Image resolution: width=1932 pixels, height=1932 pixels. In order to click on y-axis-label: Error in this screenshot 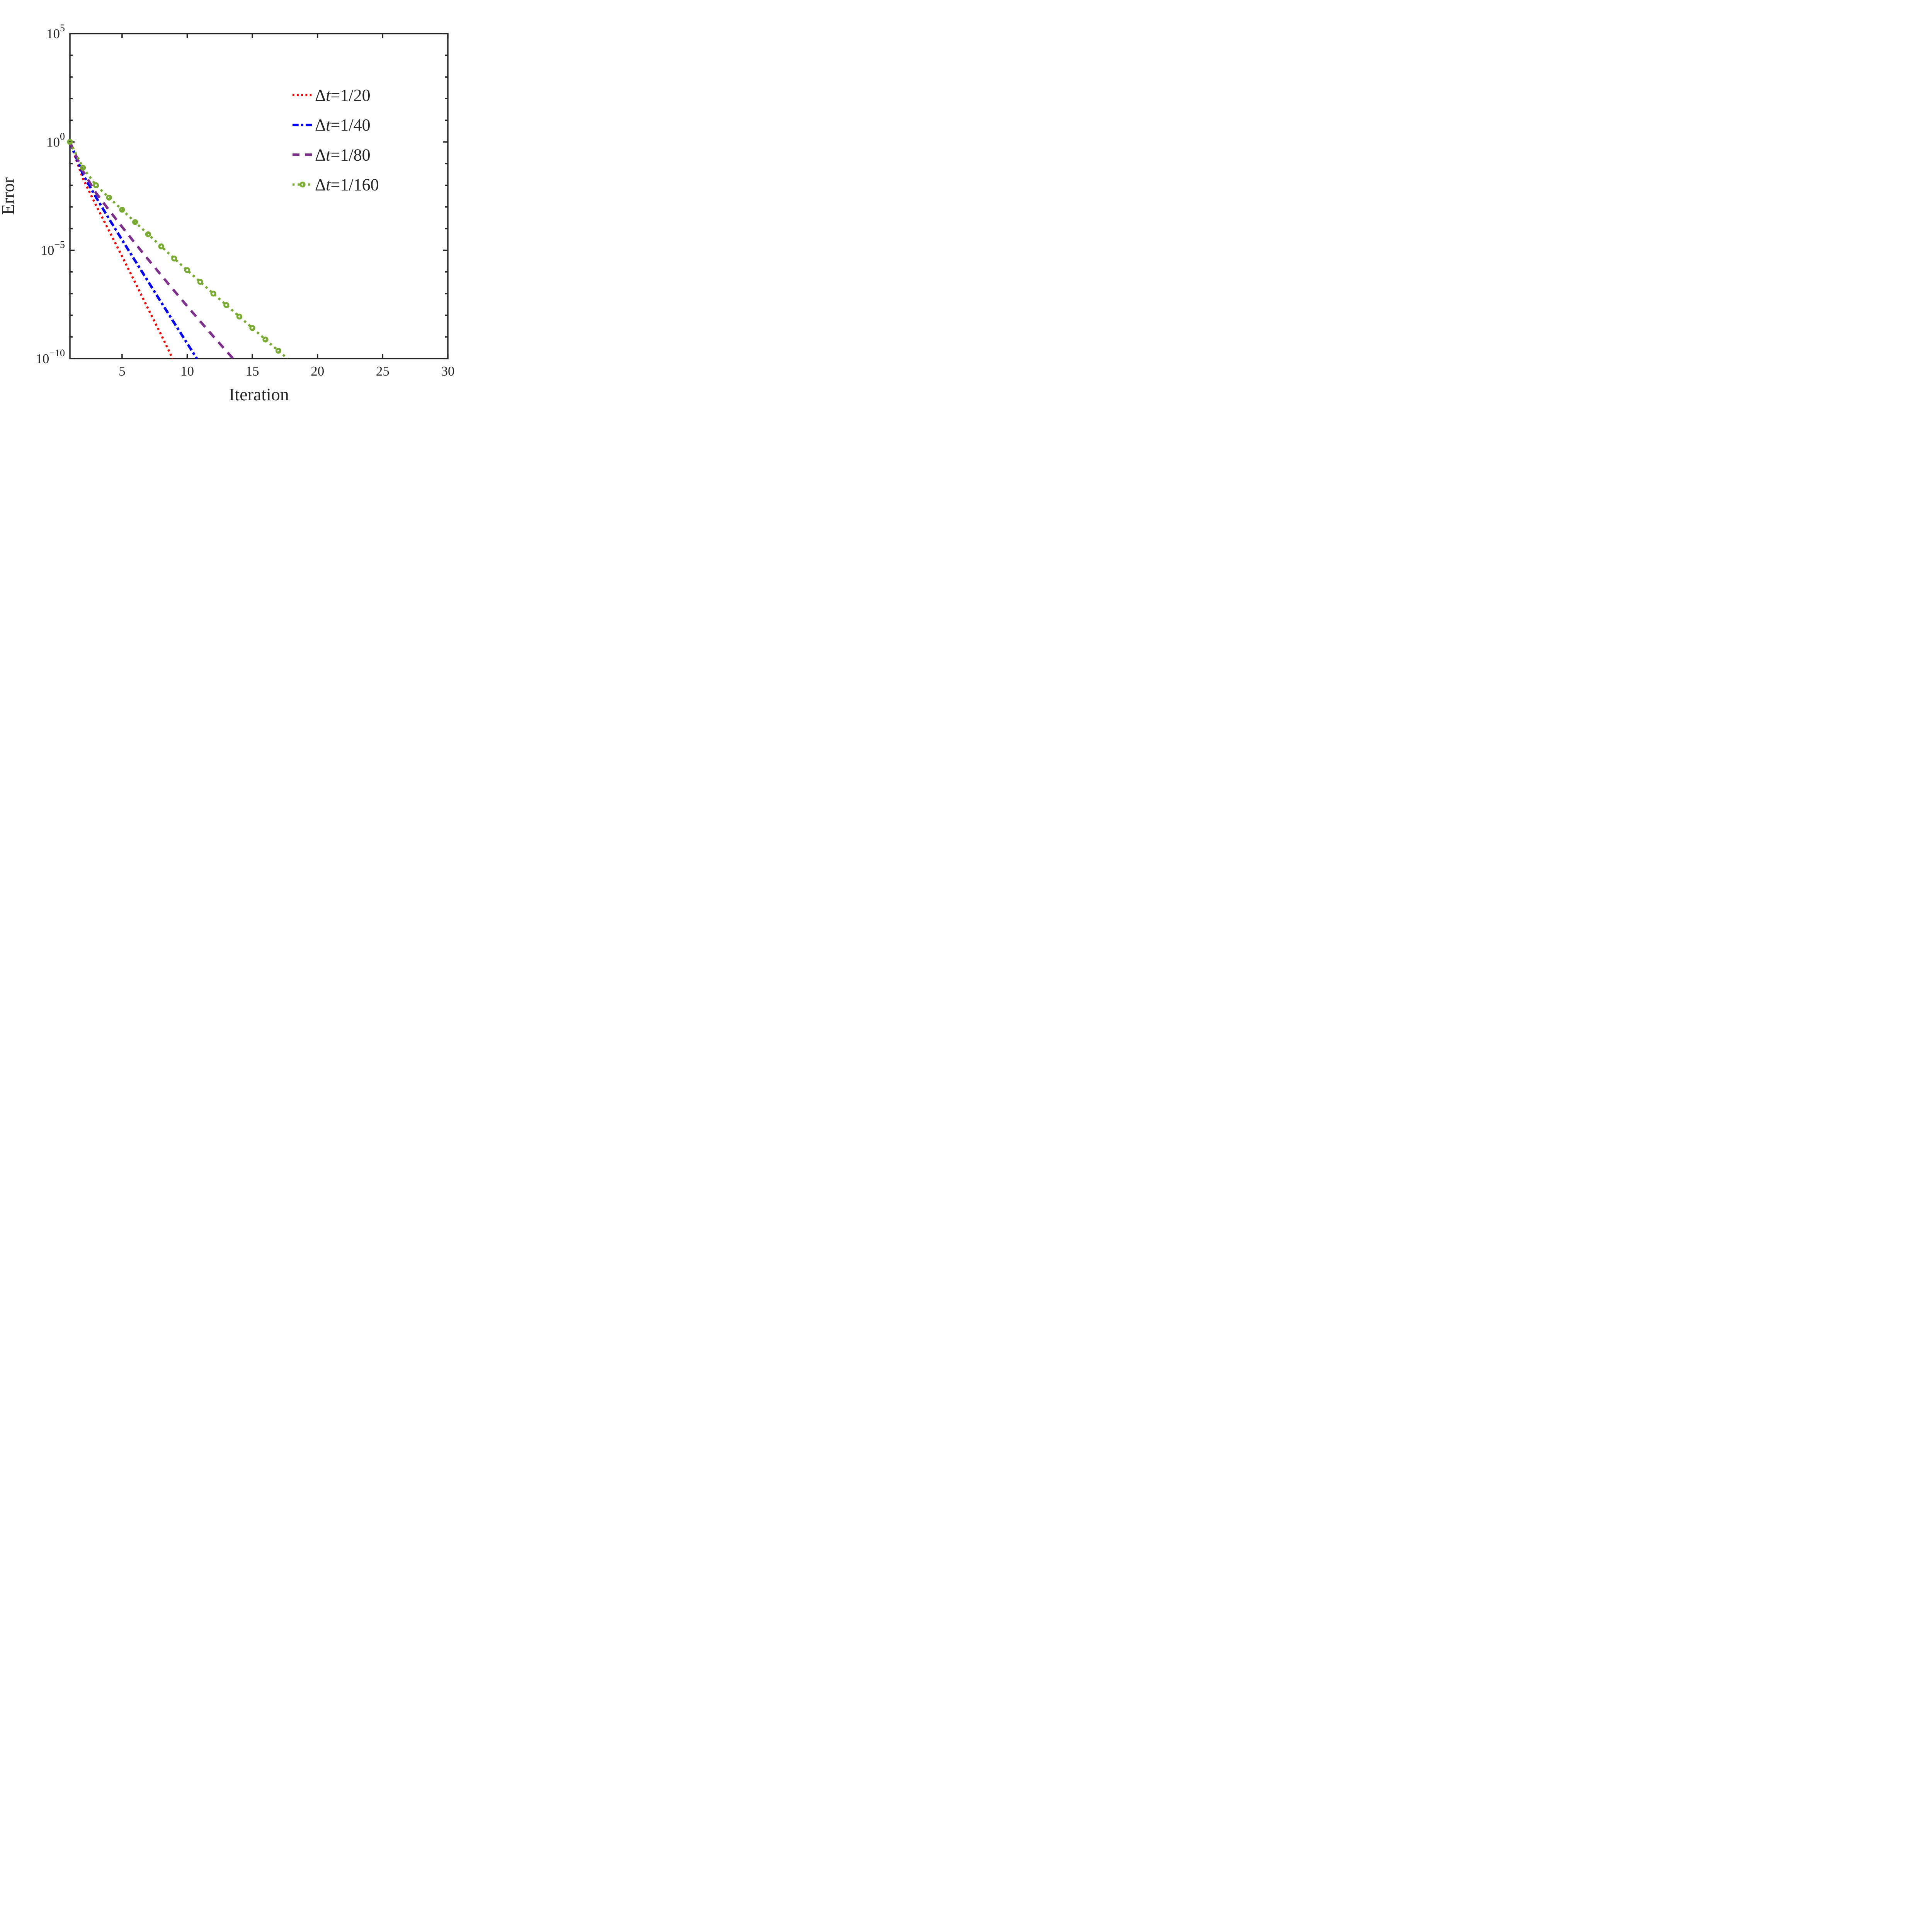, I will do `click(9, 196)`.